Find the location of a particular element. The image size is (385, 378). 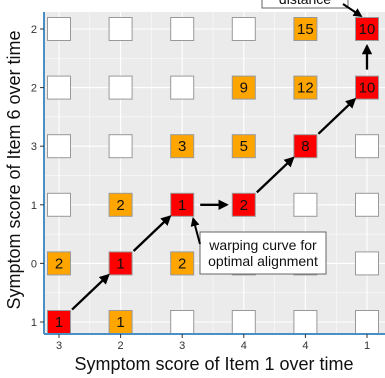

cell-label-2-3: 2 is located at coordinates (120, 205).